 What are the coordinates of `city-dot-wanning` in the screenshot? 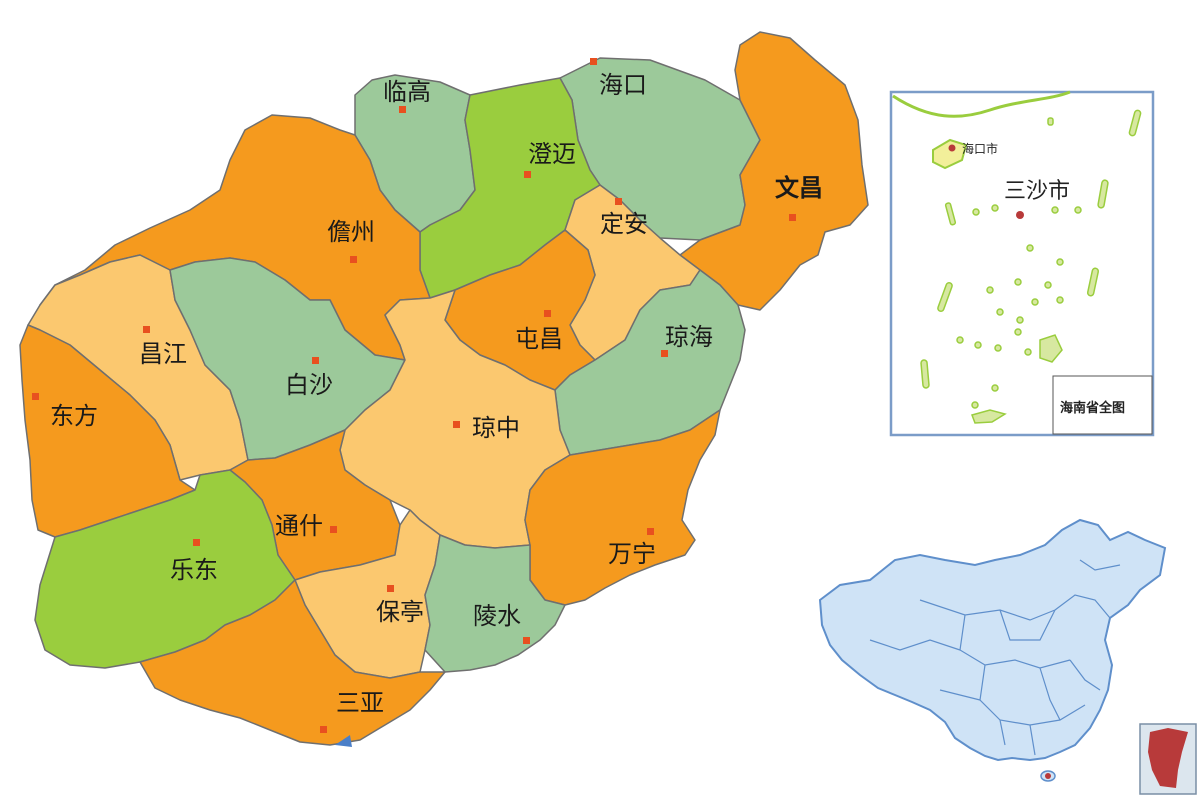 It's located at (650, 531).